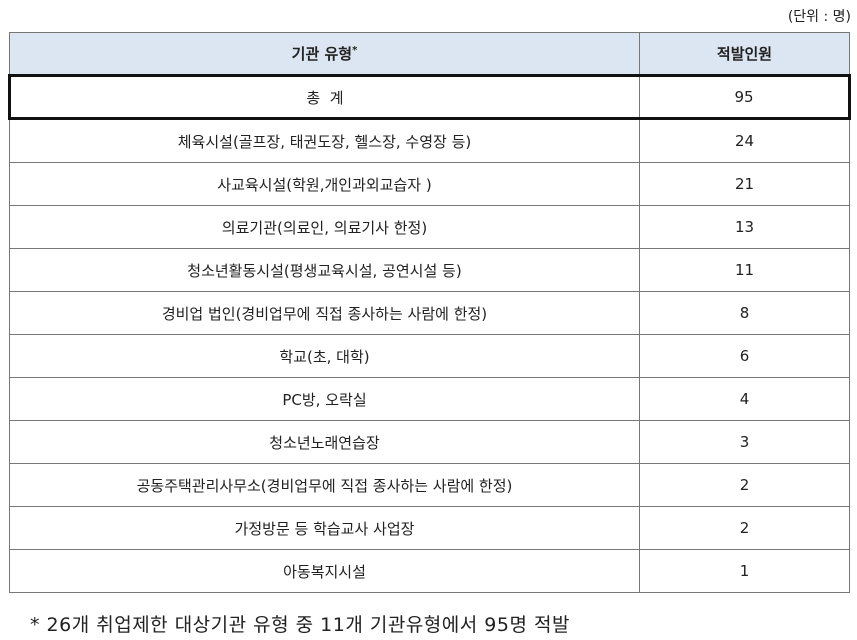 The height and width of the screenshot is (640, 857). I want to click on footnote-mark: *, so click(355, 50).